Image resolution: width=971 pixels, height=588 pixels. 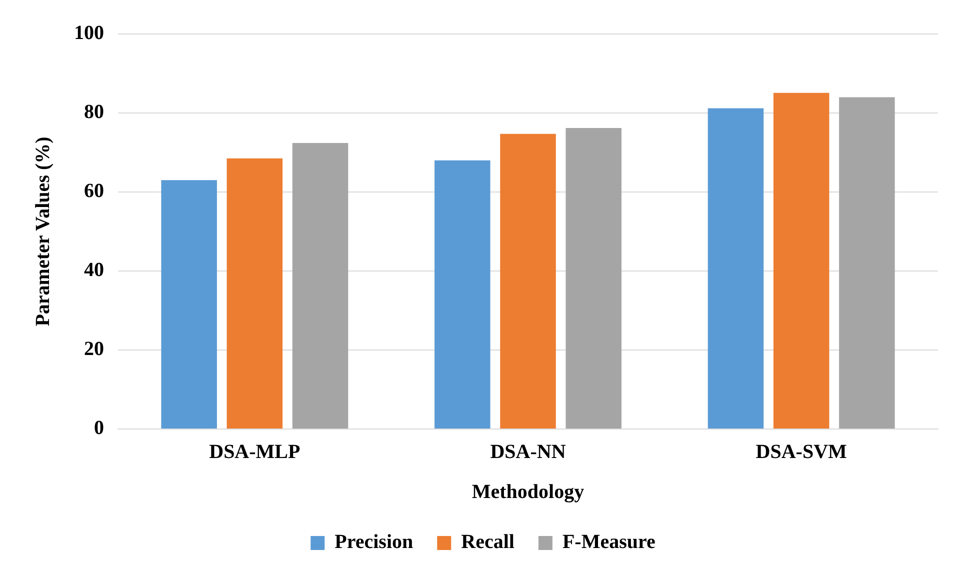 What do you see at coordinates (609, 542) in the screenshot?
I see `legend-label: F-Measure` at bounding box center [609, 542].